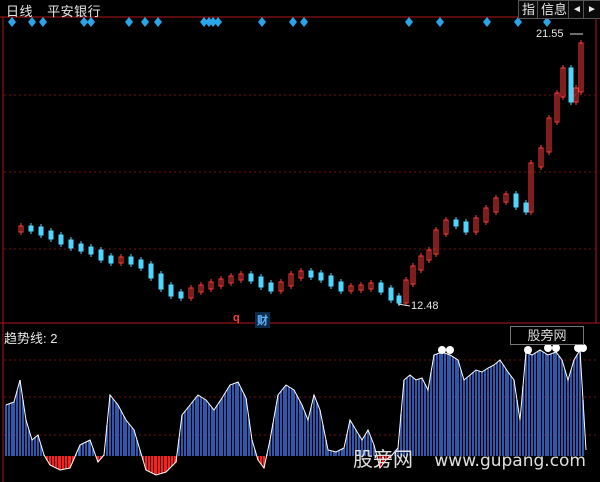 This screenshot has width=600, height=482. I want to click on marker-q: q, so click(236, 318).